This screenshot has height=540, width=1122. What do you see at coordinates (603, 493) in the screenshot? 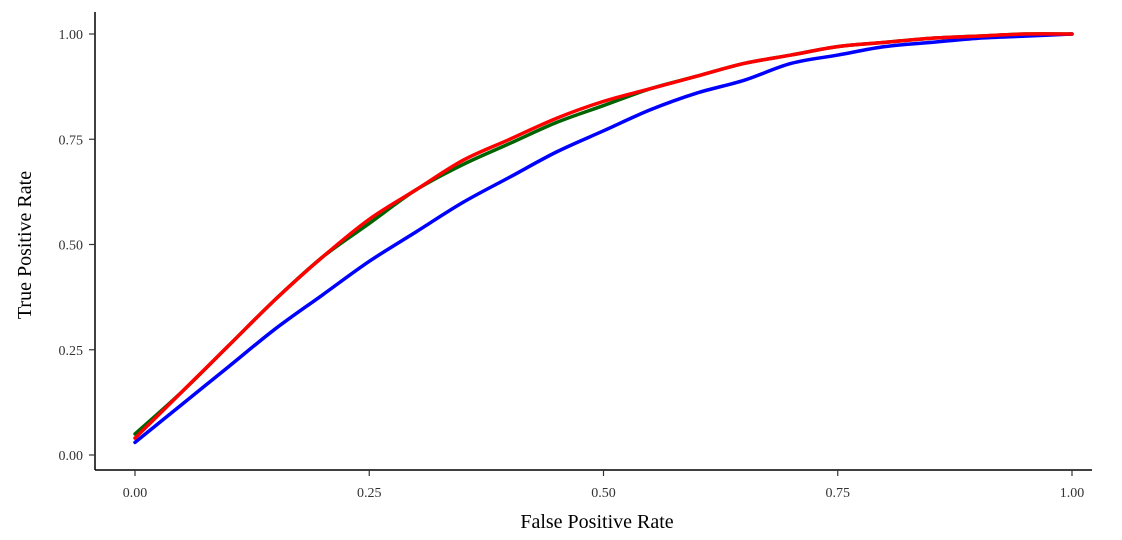
I see `x-tick-label: 0.50` at bounding box center [603, 493].